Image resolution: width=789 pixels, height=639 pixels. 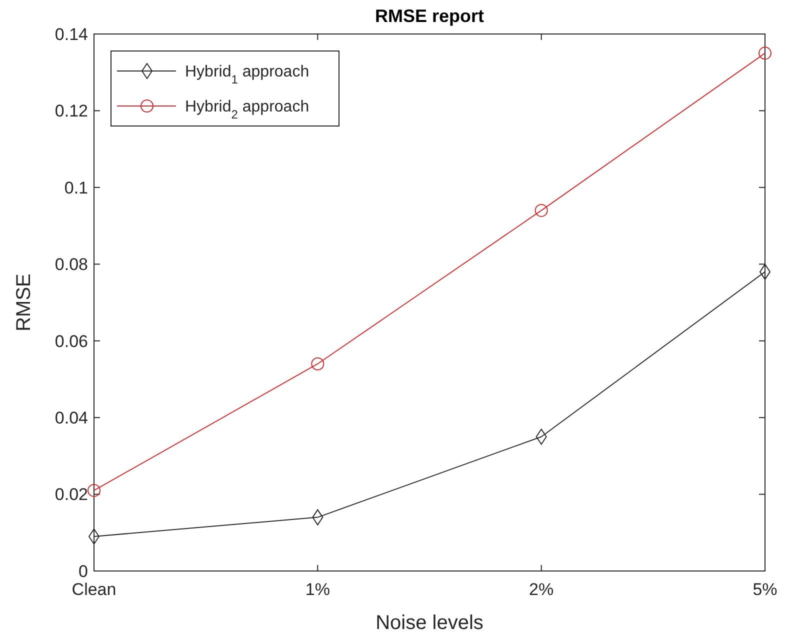 I want to click on legend-label: Hybrid$_{2}$ approach, so click(x=247, y=110).